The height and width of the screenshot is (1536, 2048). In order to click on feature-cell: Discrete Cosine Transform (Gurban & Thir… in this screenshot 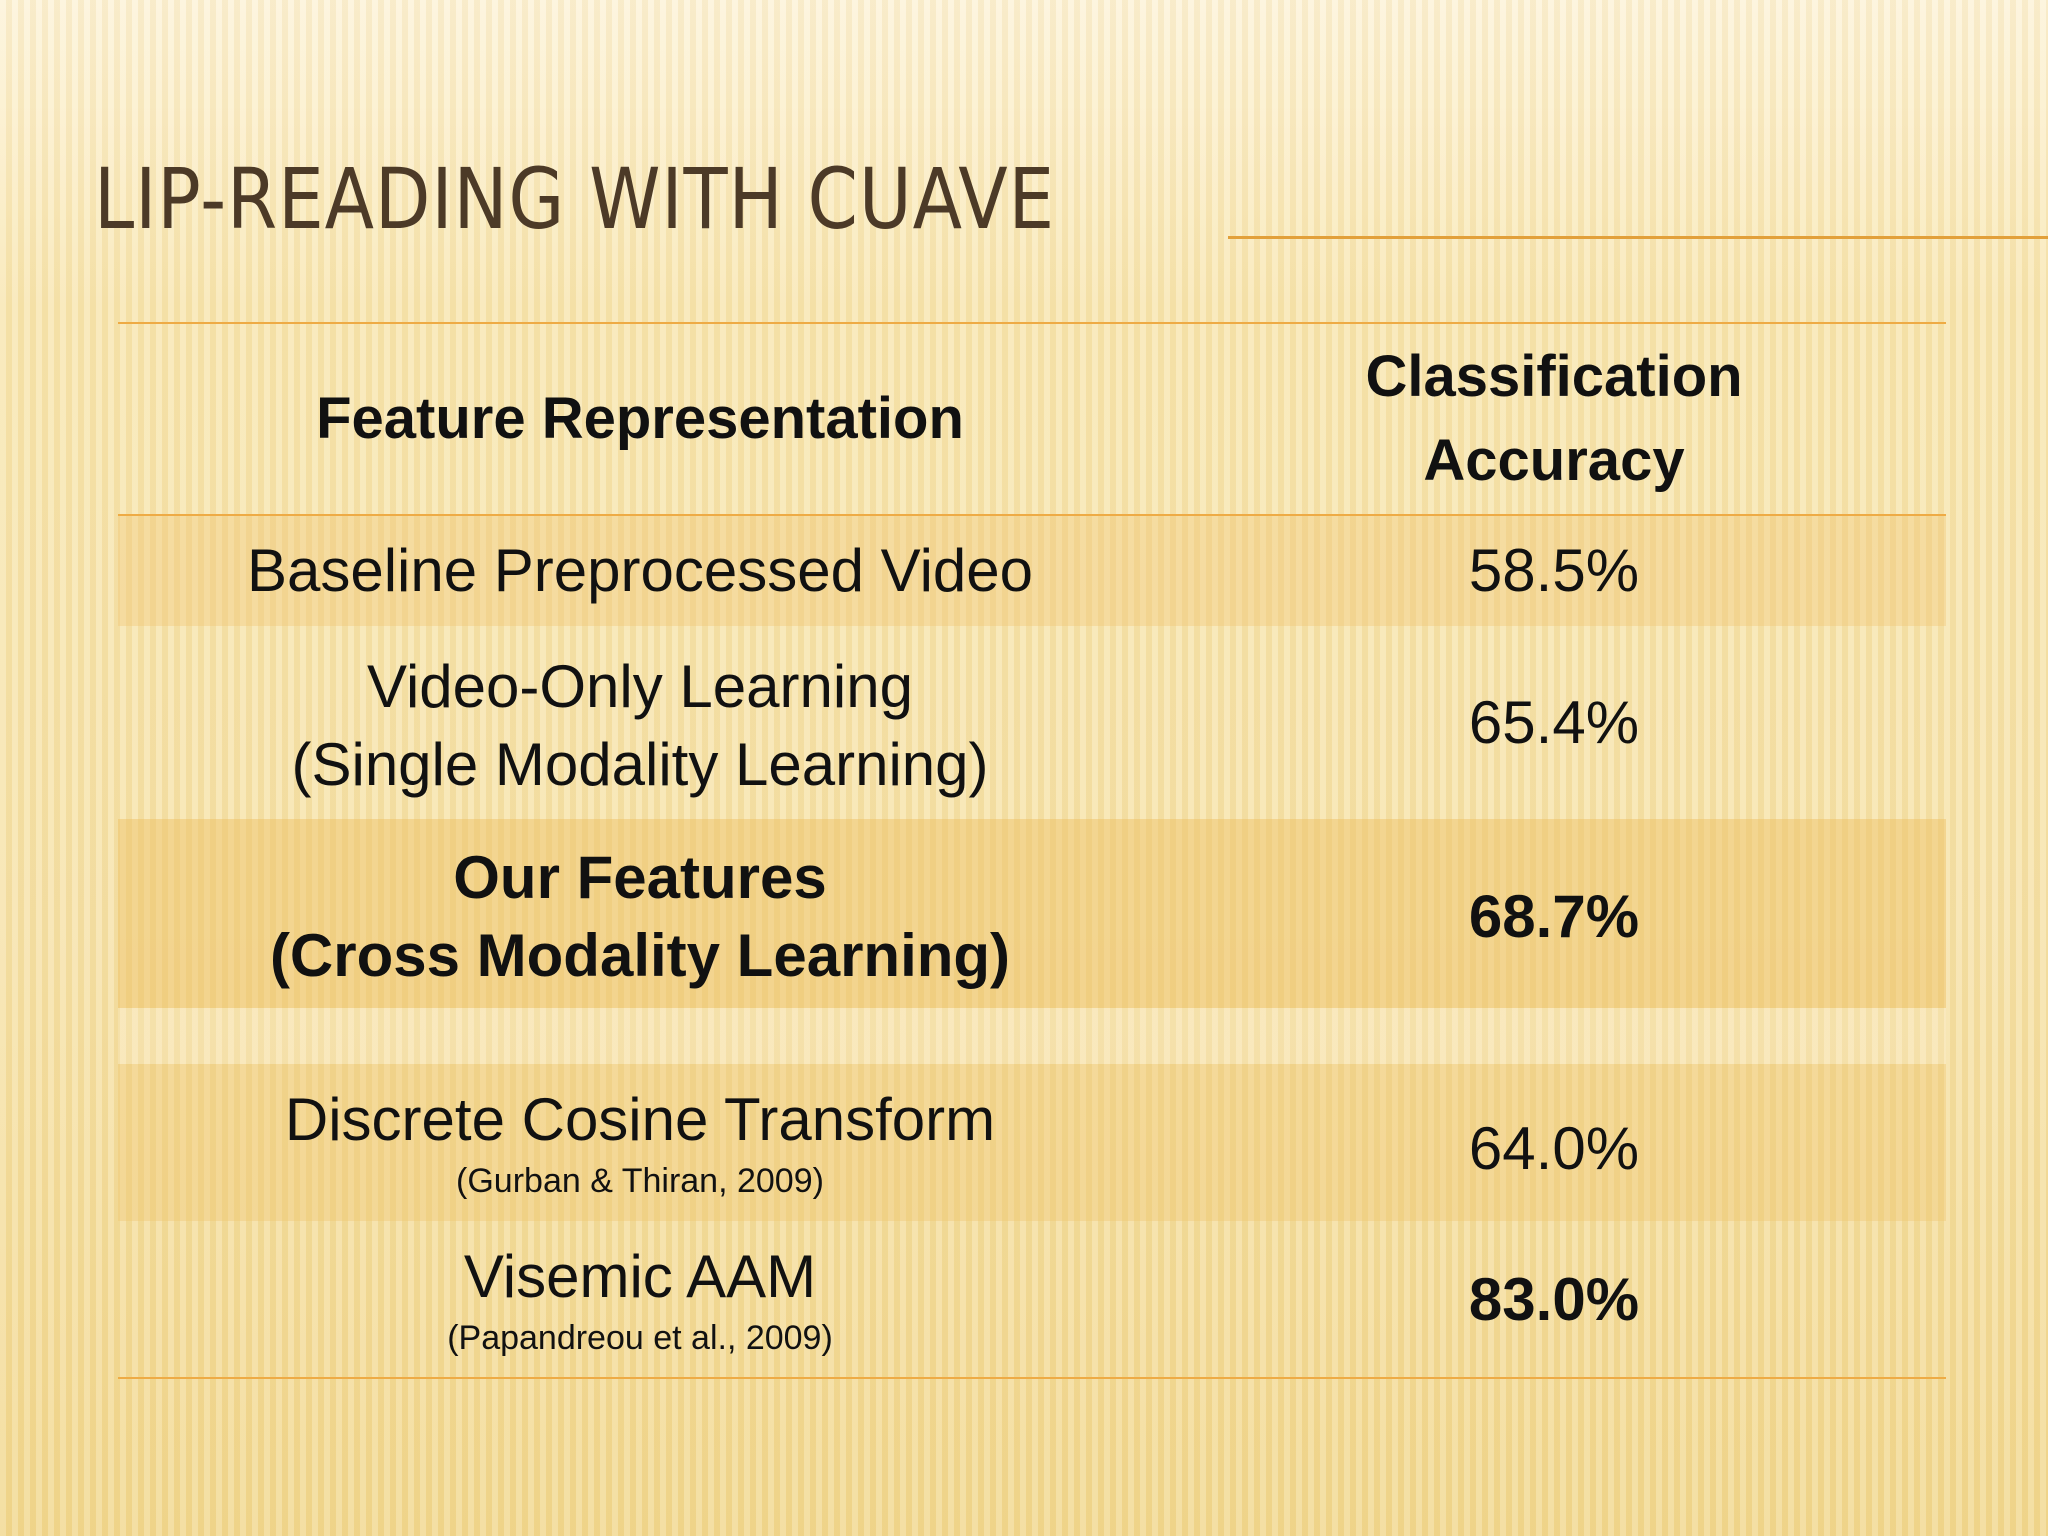, I will do `click(640, 1142)`.